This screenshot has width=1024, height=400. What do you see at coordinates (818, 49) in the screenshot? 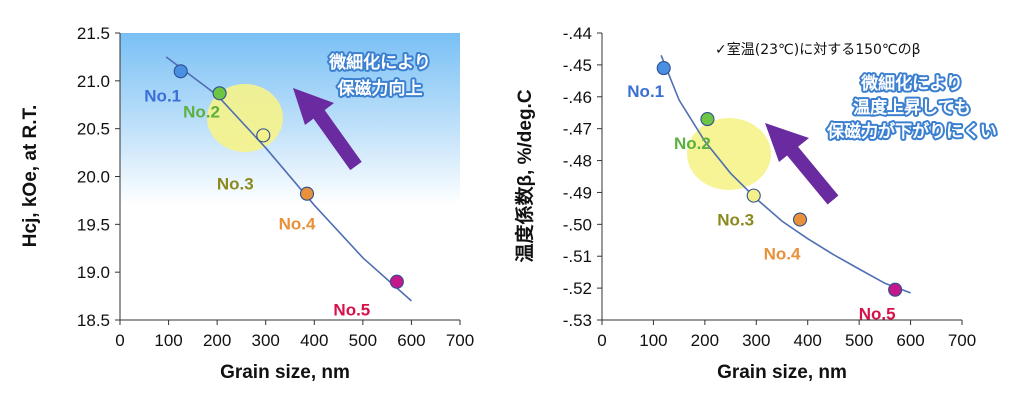
I see `measurement-note: ✓室温(23℃)に対する150℃のβ` at bounding box center [818, 49].